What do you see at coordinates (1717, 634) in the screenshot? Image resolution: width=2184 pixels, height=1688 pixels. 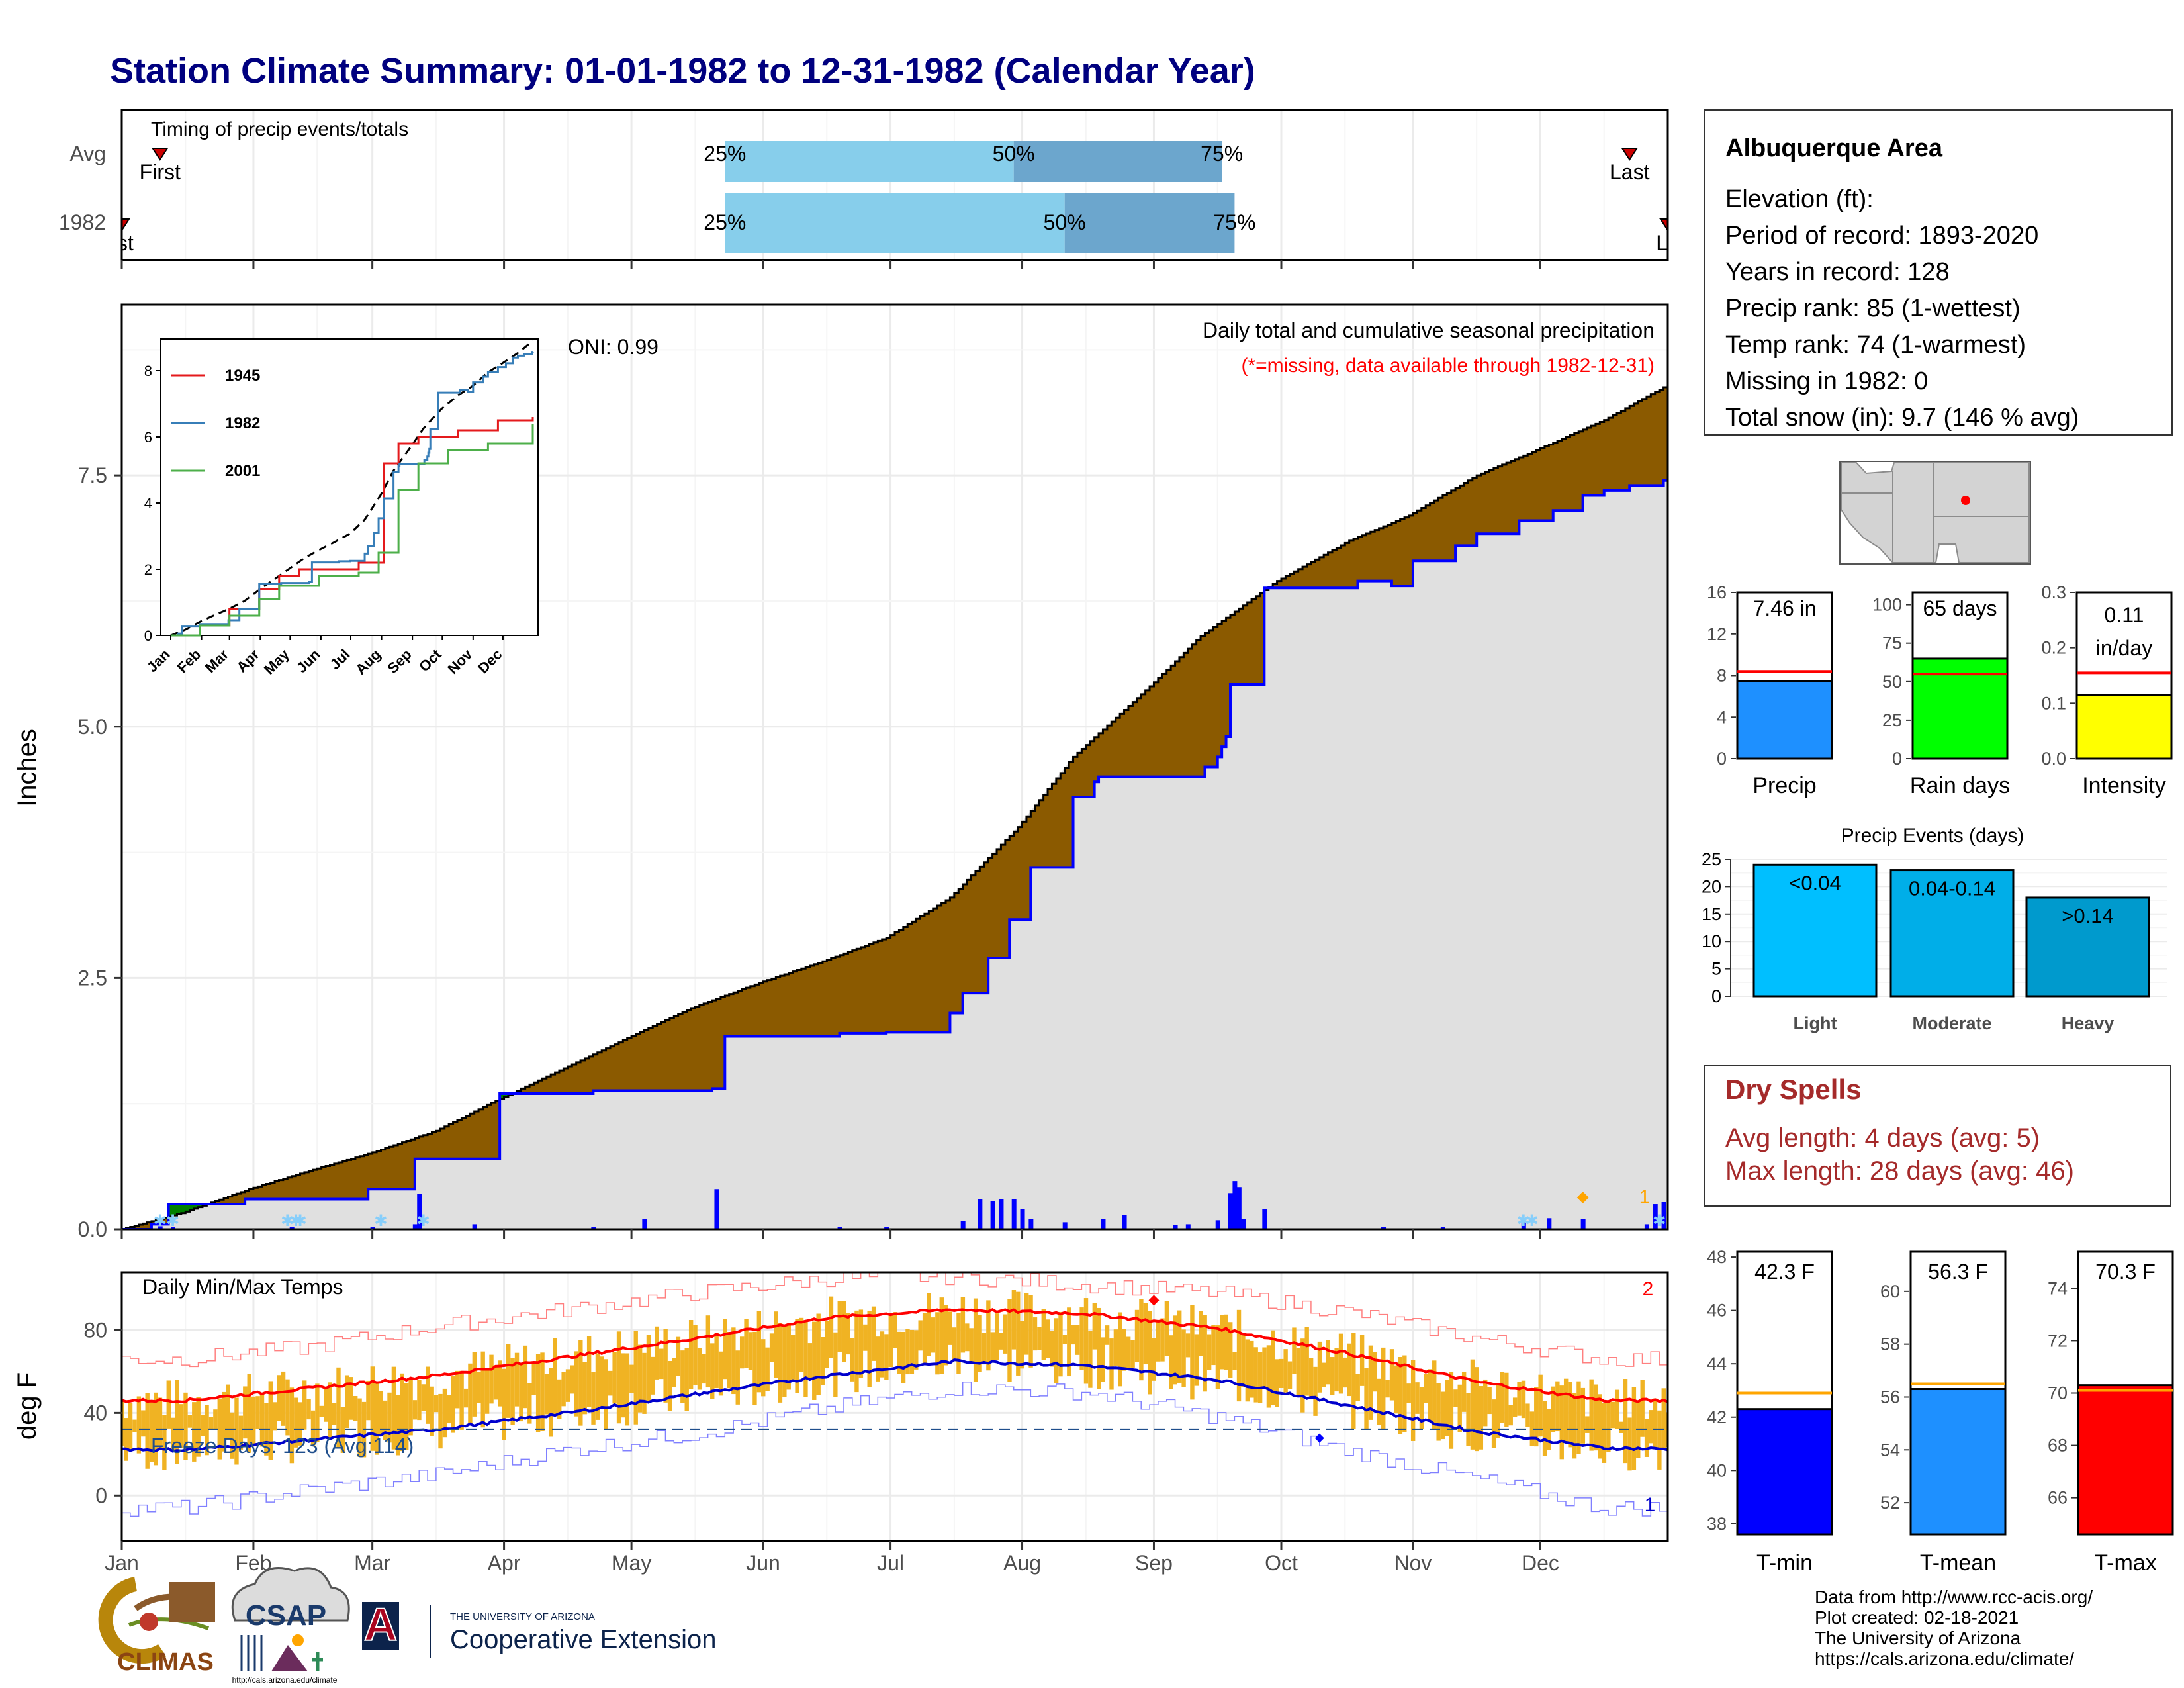 I see `mini-bar-ytick-label: 12` at bounding box center [1717, 634].